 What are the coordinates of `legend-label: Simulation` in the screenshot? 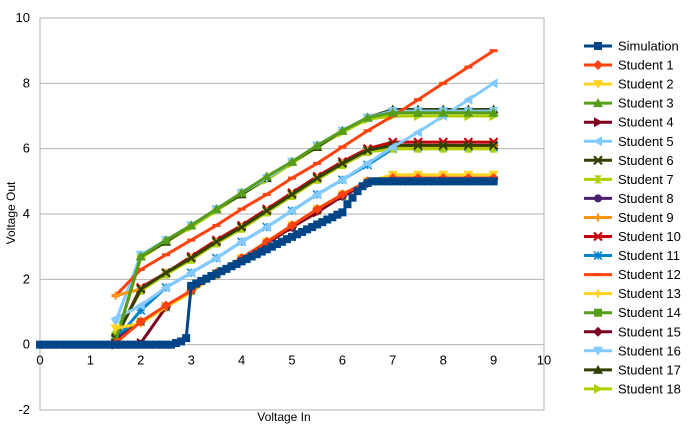 It's located at (648, 46).